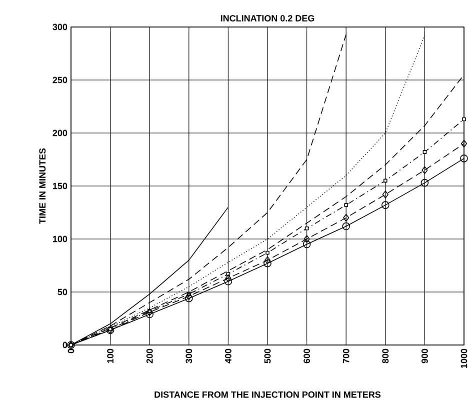  What do you see at coordinates (385, 356) in the screenshot?
I see `x-tick-label: 800` at bounding box center [385, 356].